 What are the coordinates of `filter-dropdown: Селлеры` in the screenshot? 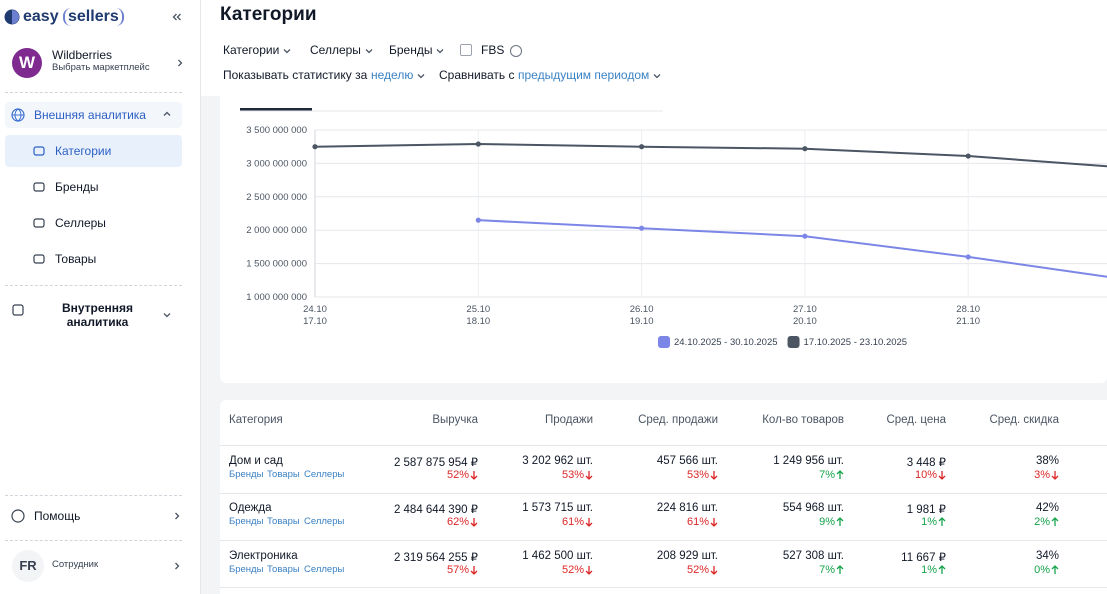 It's located at (335, 50).